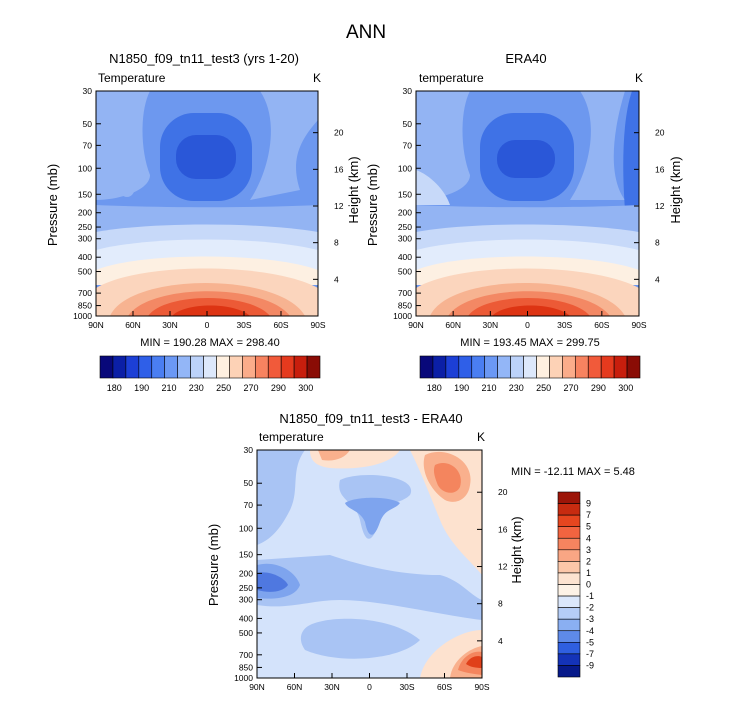  What do you see at coordinates (370, 418) in the screenshot?
I see `panel-diff-title: N1850_f09_tn11_test3 - ERA40` at bounding box center [370, 418].